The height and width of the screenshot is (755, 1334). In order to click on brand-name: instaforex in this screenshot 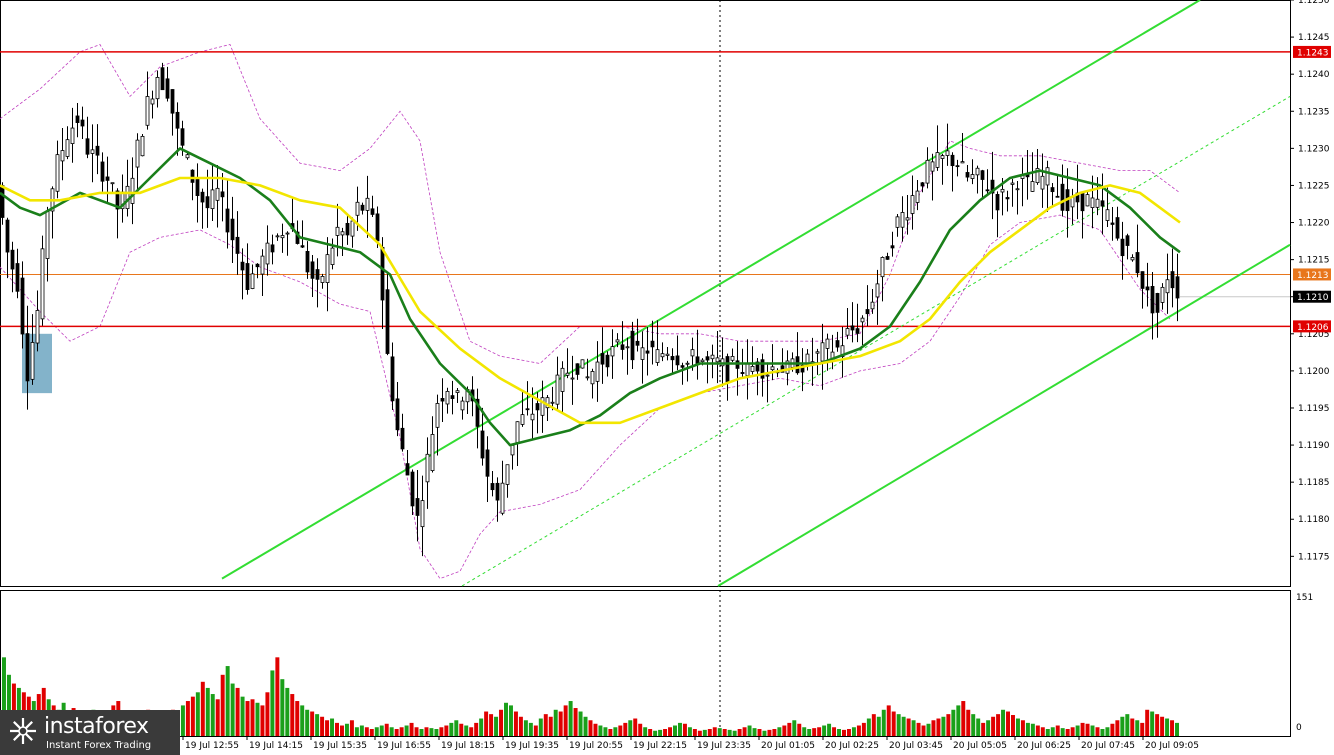, I will do `click(96, 726)`.